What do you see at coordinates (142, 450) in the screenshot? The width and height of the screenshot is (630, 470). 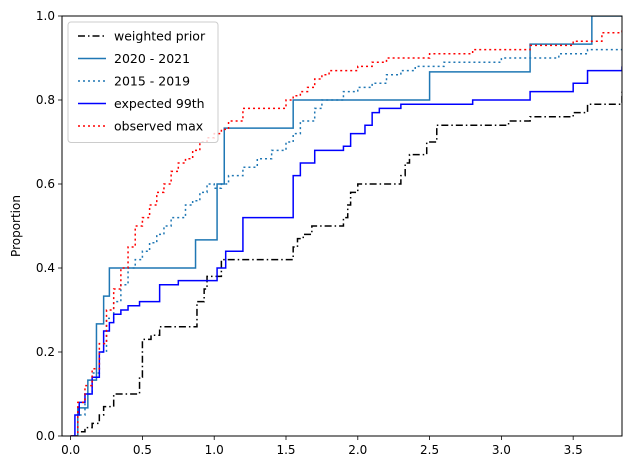 I see `x-tick-label: 0.5` at bounding box center [142, 450].